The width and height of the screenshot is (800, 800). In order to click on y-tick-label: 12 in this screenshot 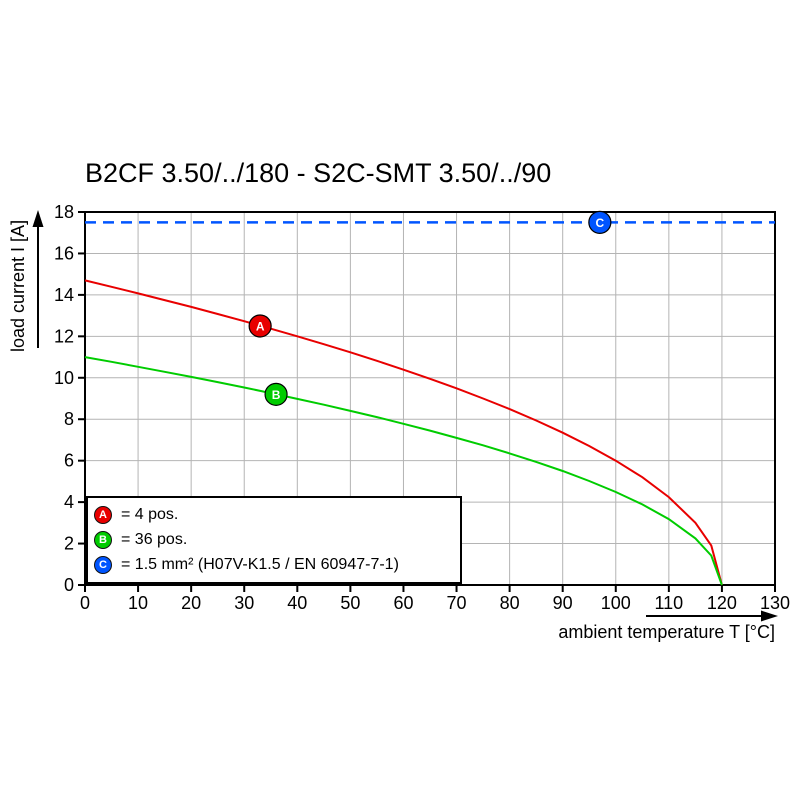, I will do `click(64, 336)`.